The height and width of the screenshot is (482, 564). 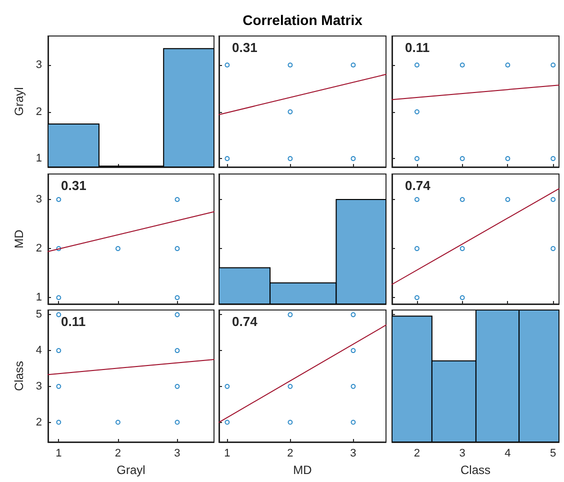 What do you see at coordinates (507, 454) in the screenshot?
I see `x-tick-label: 4` at bounding box center [507, 454].